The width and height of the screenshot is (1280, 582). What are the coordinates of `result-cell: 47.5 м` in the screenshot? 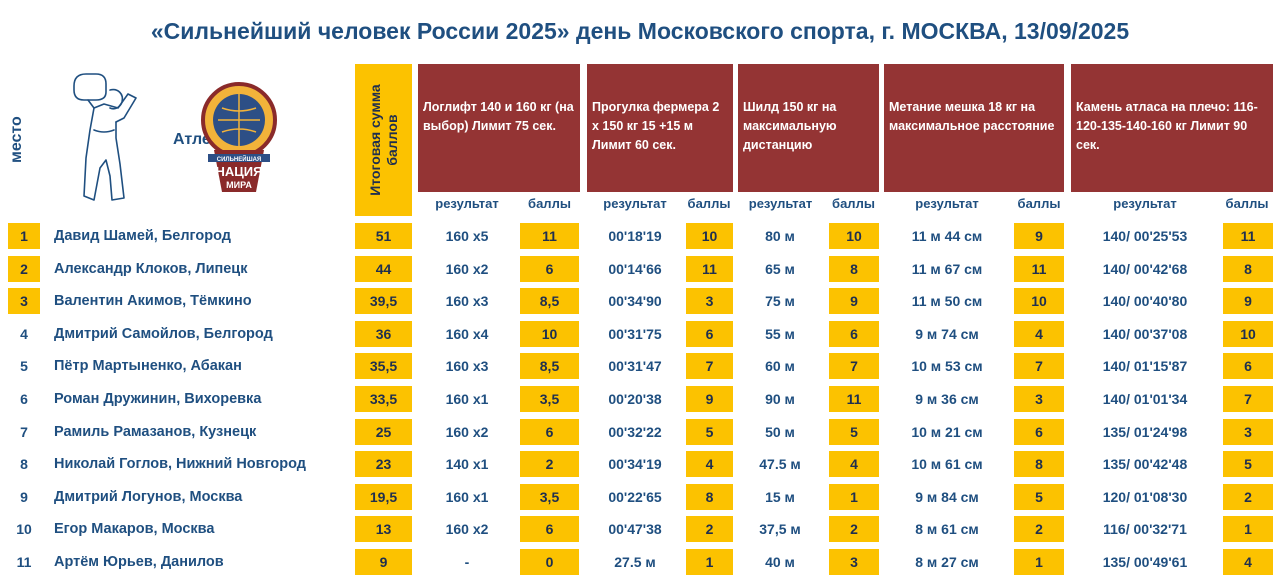 It's located at (780, 464).